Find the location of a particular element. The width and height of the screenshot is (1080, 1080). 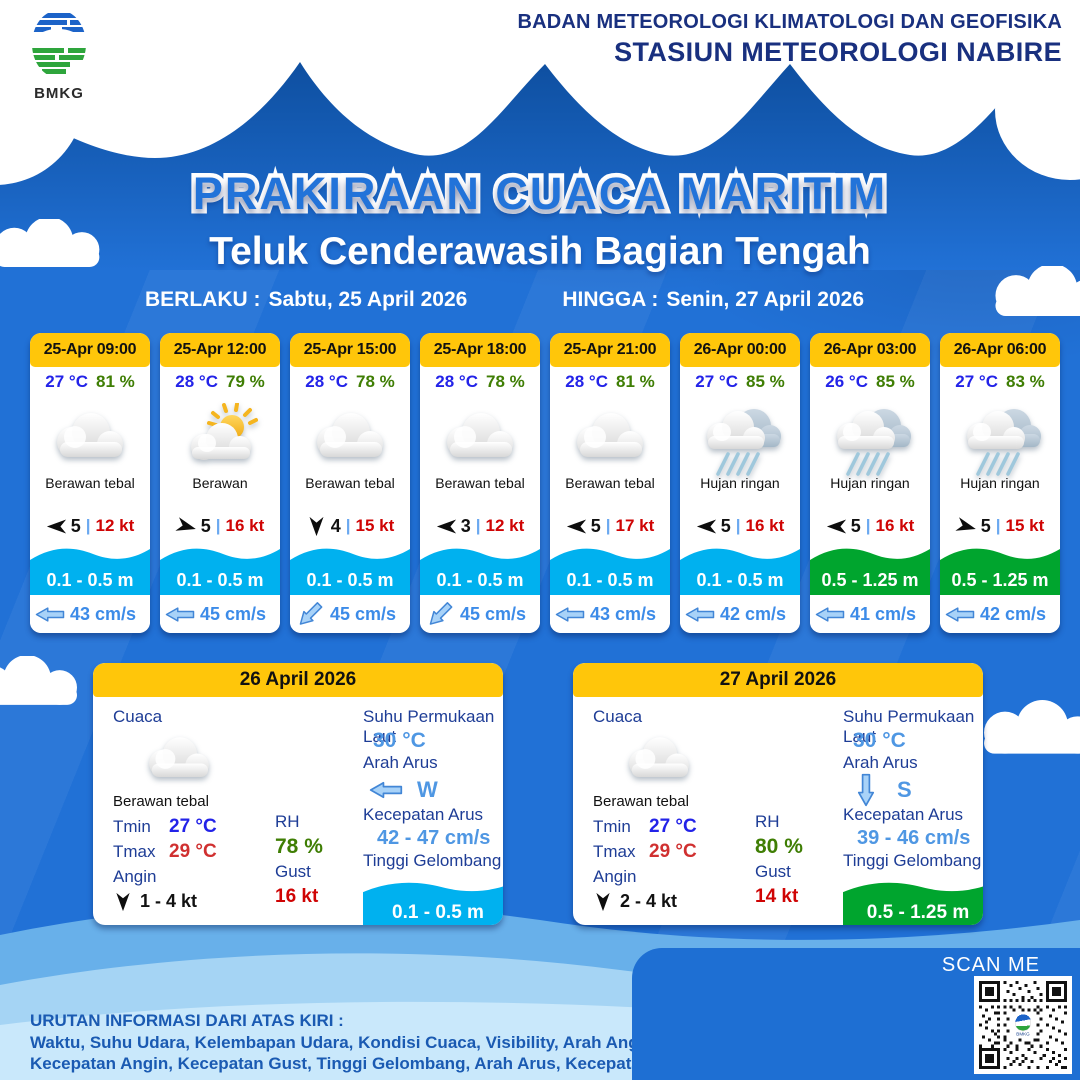

temp-humidity-row: 27 °C 81 % is located at coordinates (90, 382).